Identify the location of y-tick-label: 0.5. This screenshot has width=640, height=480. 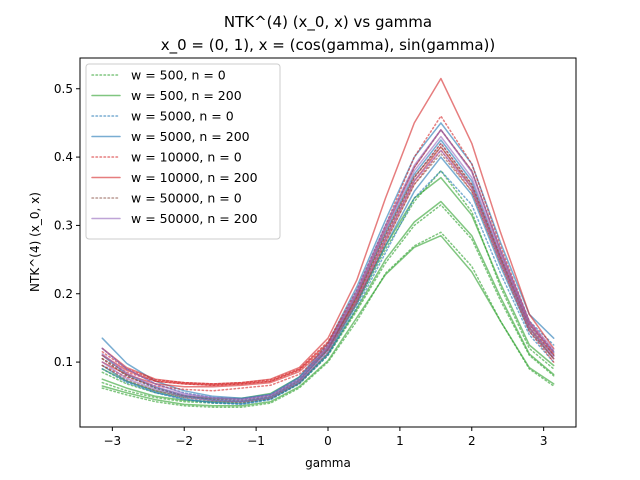
(63, 89).